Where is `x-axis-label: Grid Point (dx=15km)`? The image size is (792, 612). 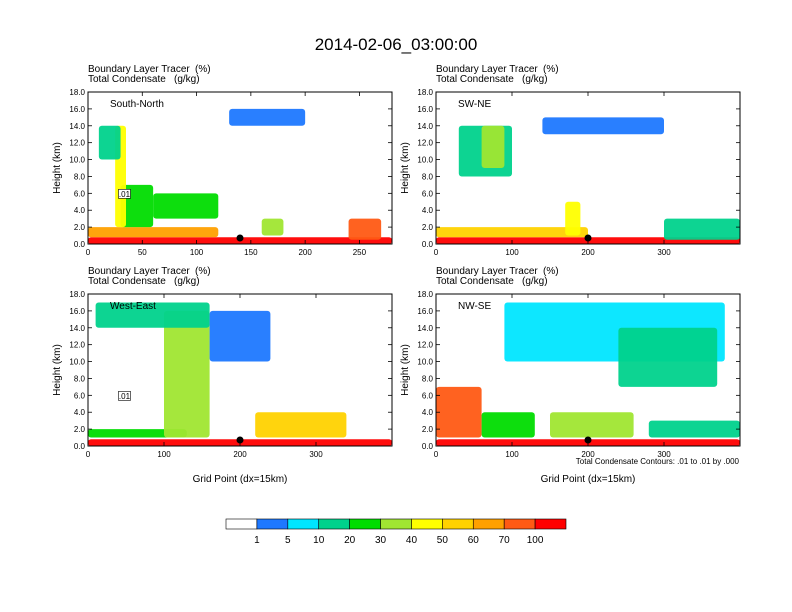
x-axis-label: Grid Point (dx=15km) is located at coordinates (240, 479).